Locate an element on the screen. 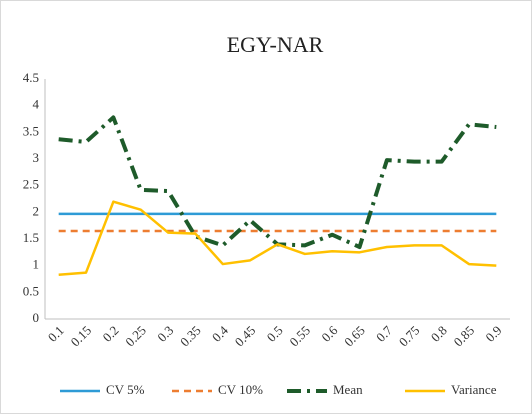 This screenshot has height=414, width=532. chart-title: EGY-NAR is located at coordinates (275, 44).